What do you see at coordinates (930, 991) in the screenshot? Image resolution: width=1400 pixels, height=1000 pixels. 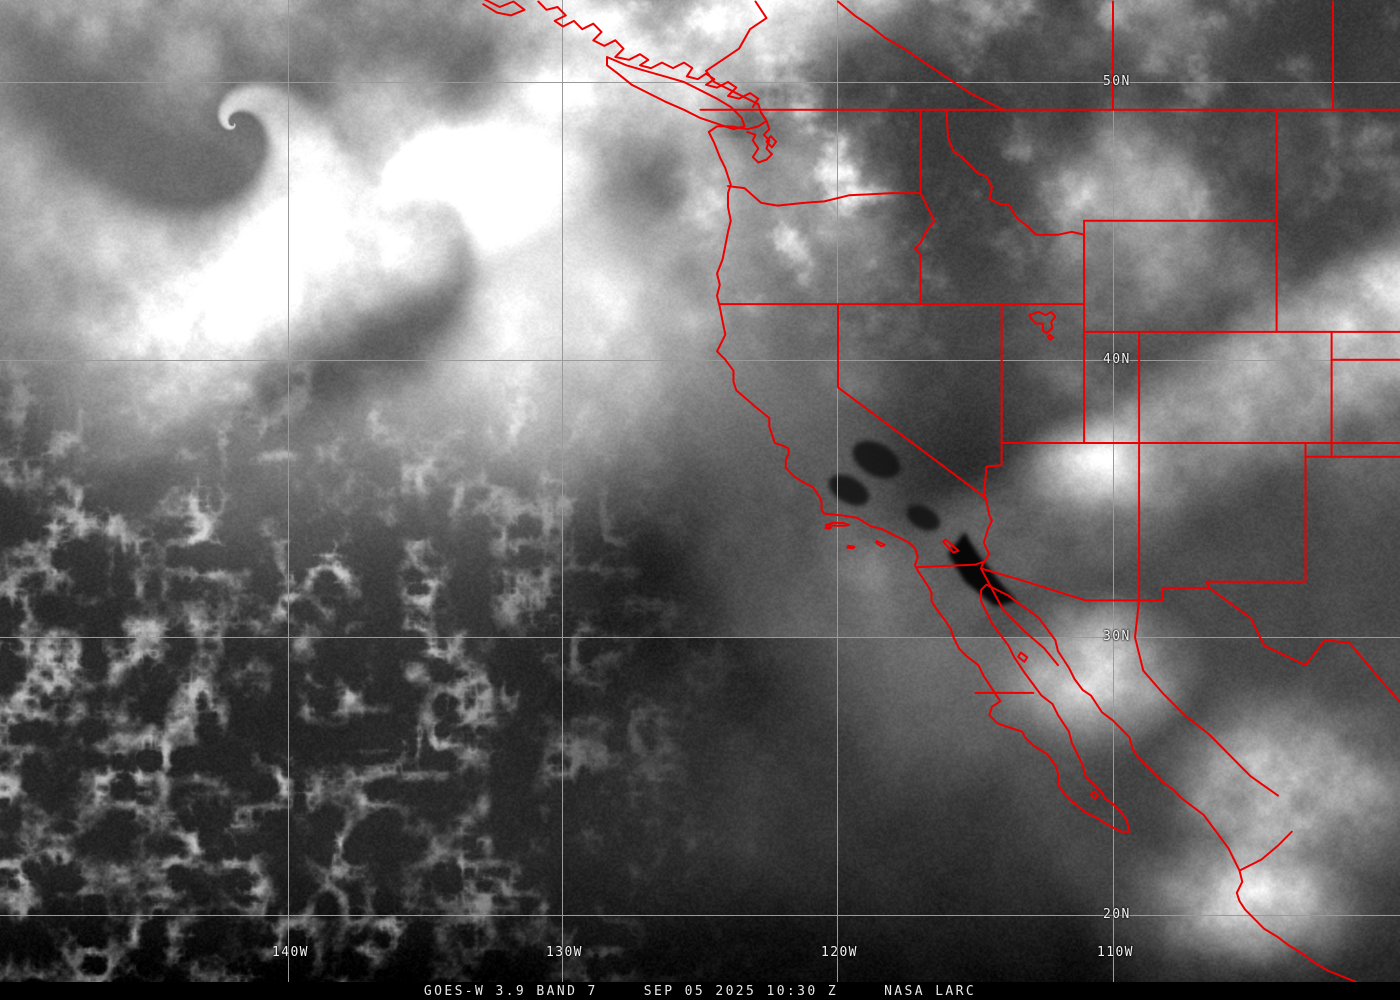 I see `caption-source-label: NASA LARC` at bounding box center [930, 991].